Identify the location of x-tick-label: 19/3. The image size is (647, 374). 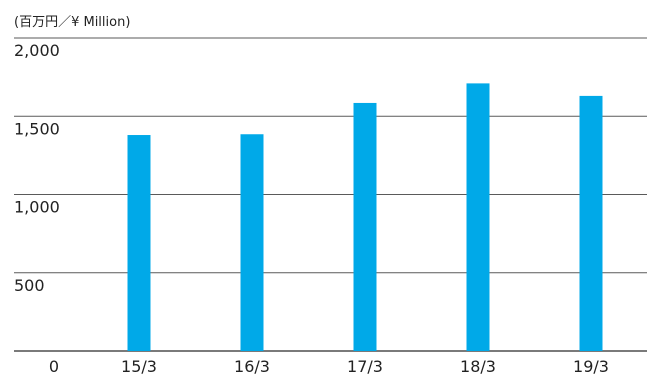
(591, 365).